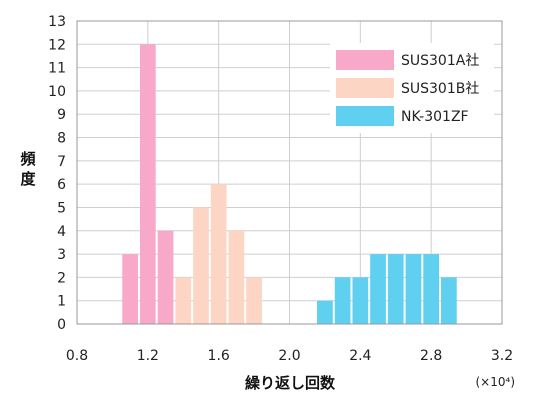 Image resolution: width=536 pixels, height=413 pixels. I want to click on legend-label: SUS301A社, so click(440, 61).